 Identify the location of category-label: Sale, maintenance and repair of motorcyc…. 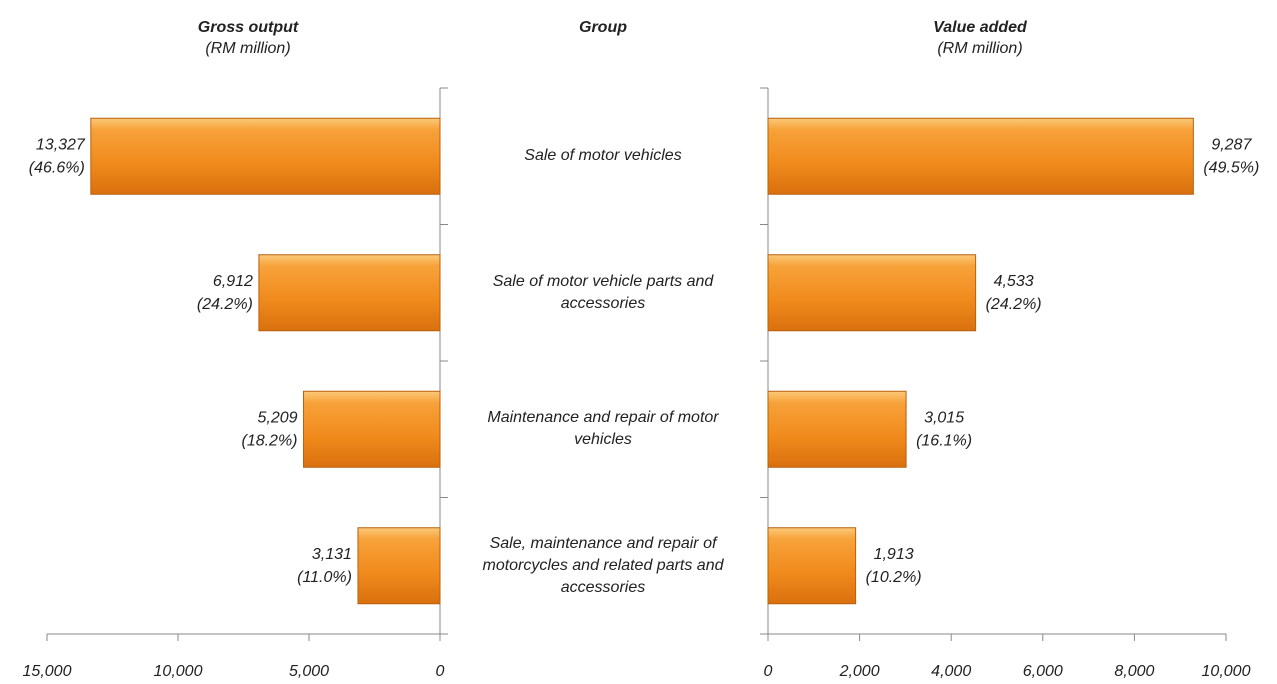
(603, 565).